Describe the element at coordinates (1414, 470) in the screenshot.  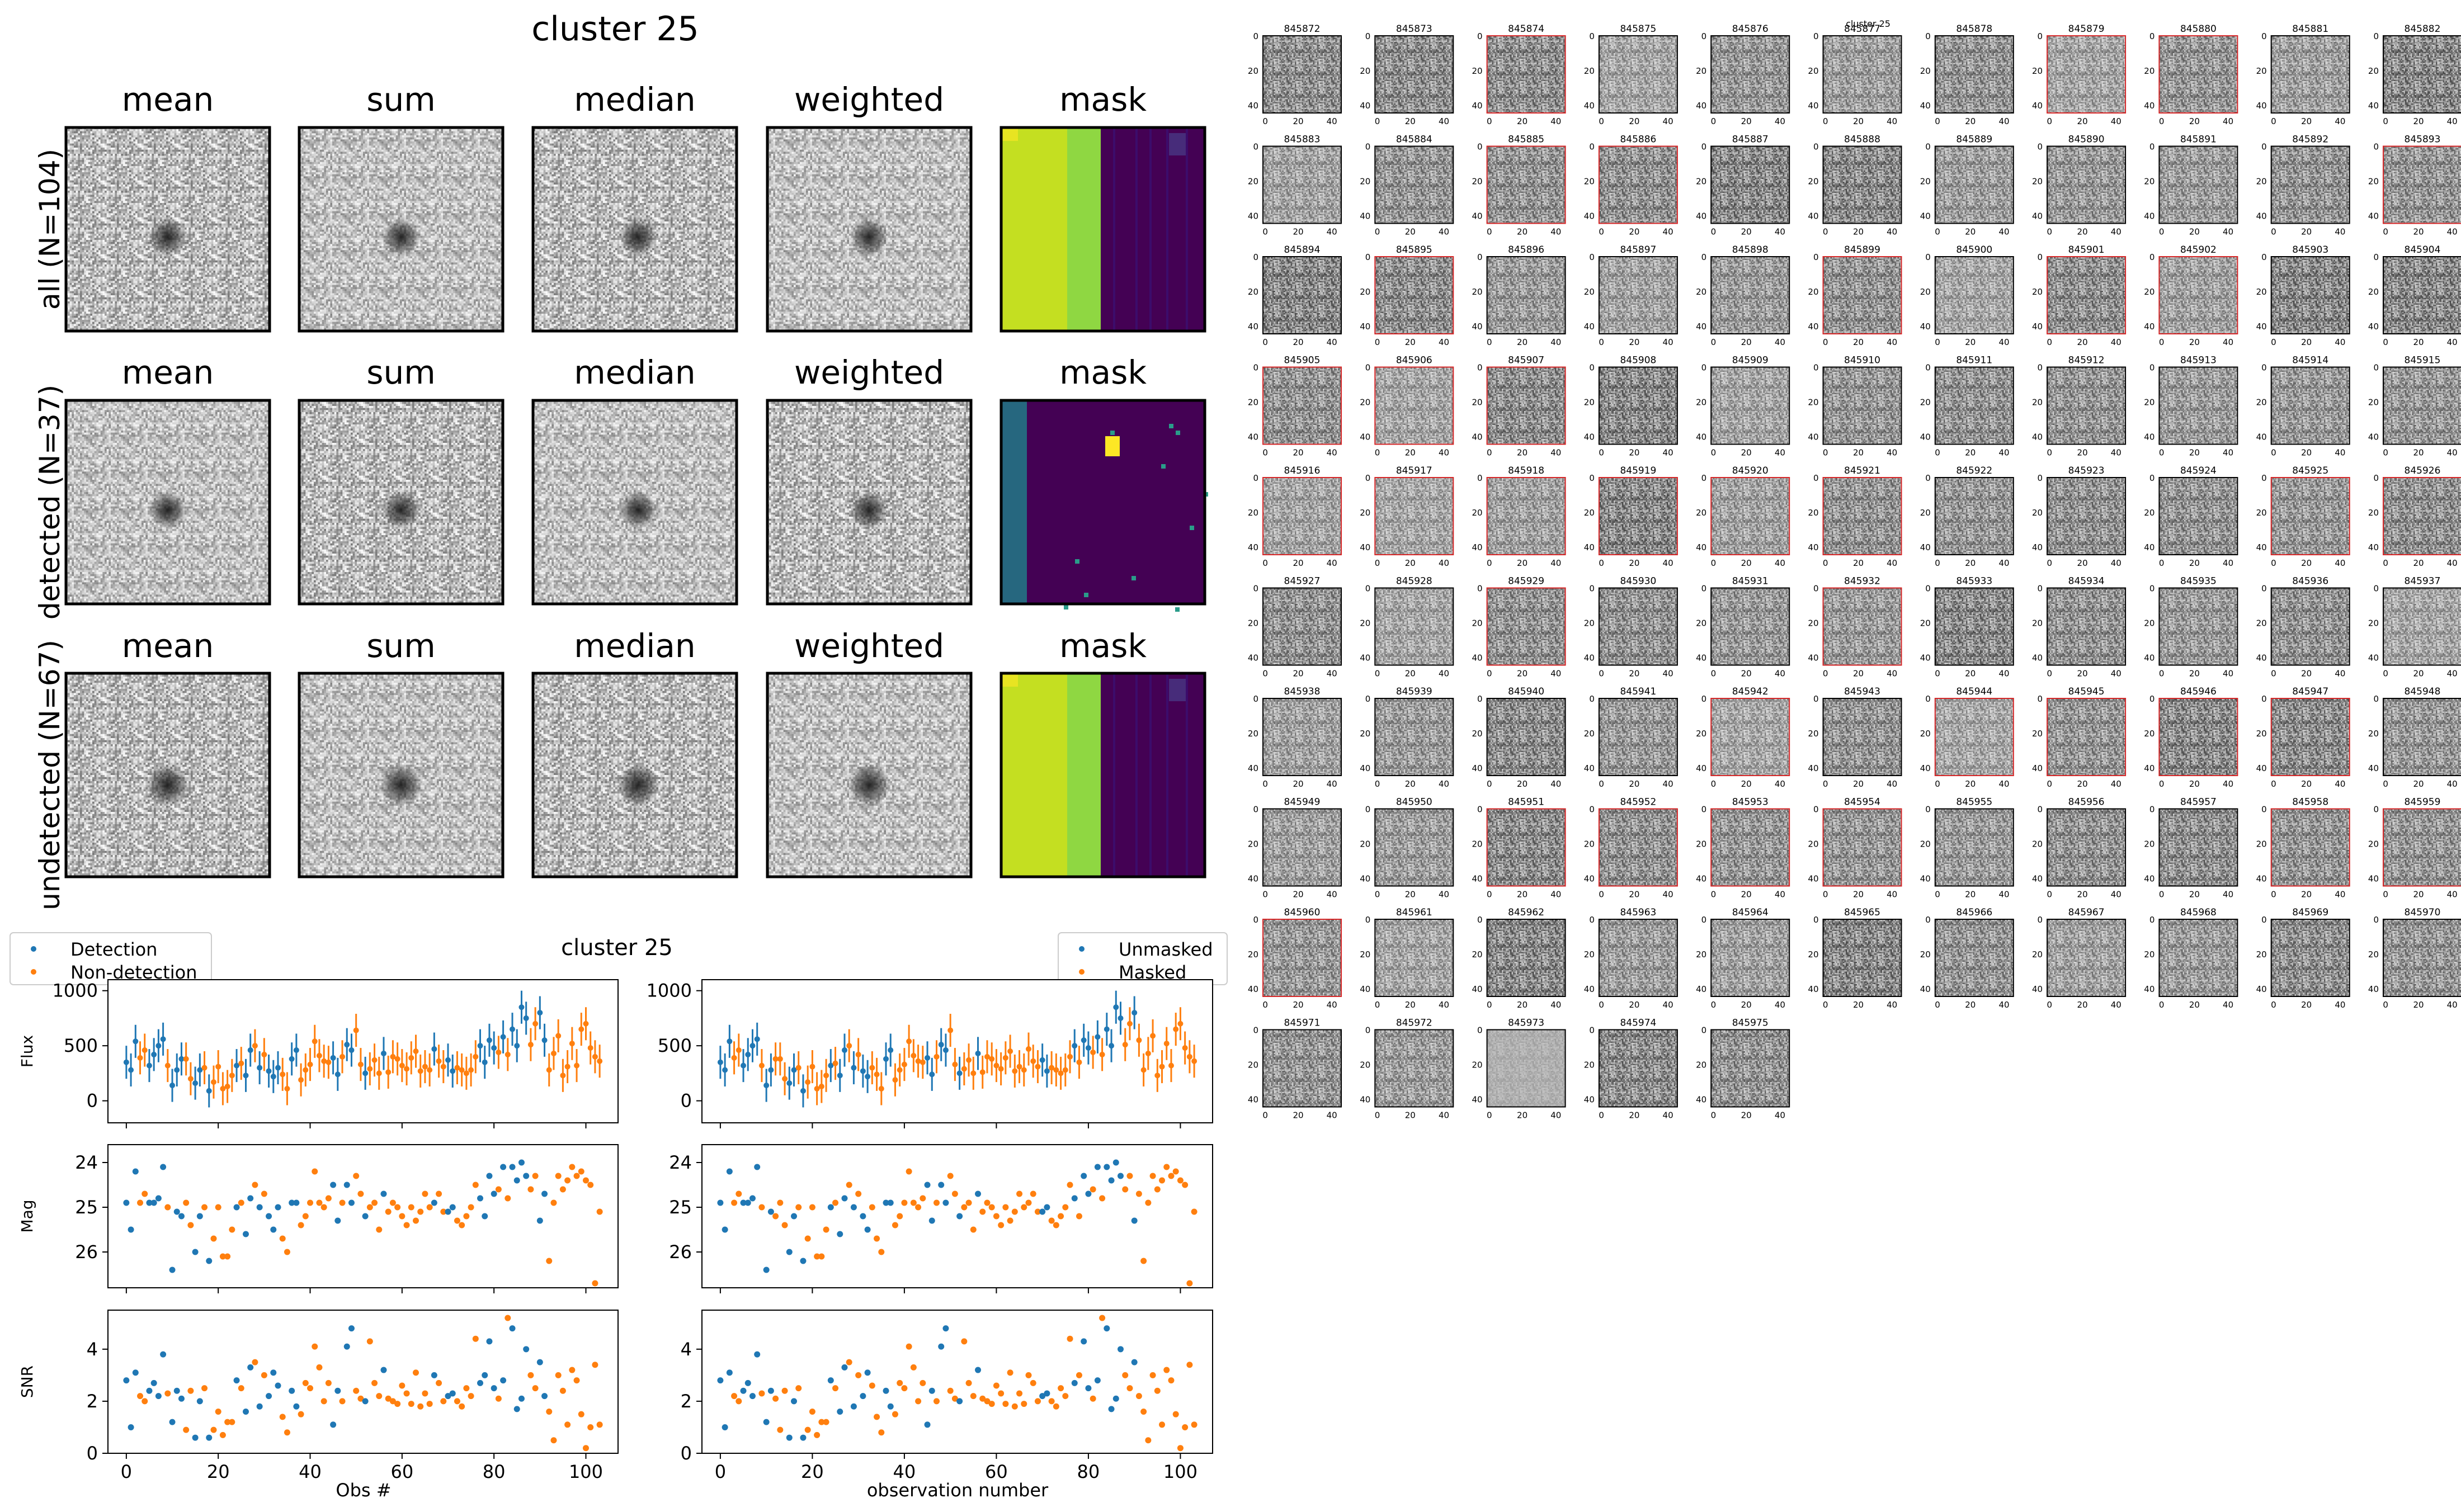
I see `thumbnail-title: 845917` at that location.